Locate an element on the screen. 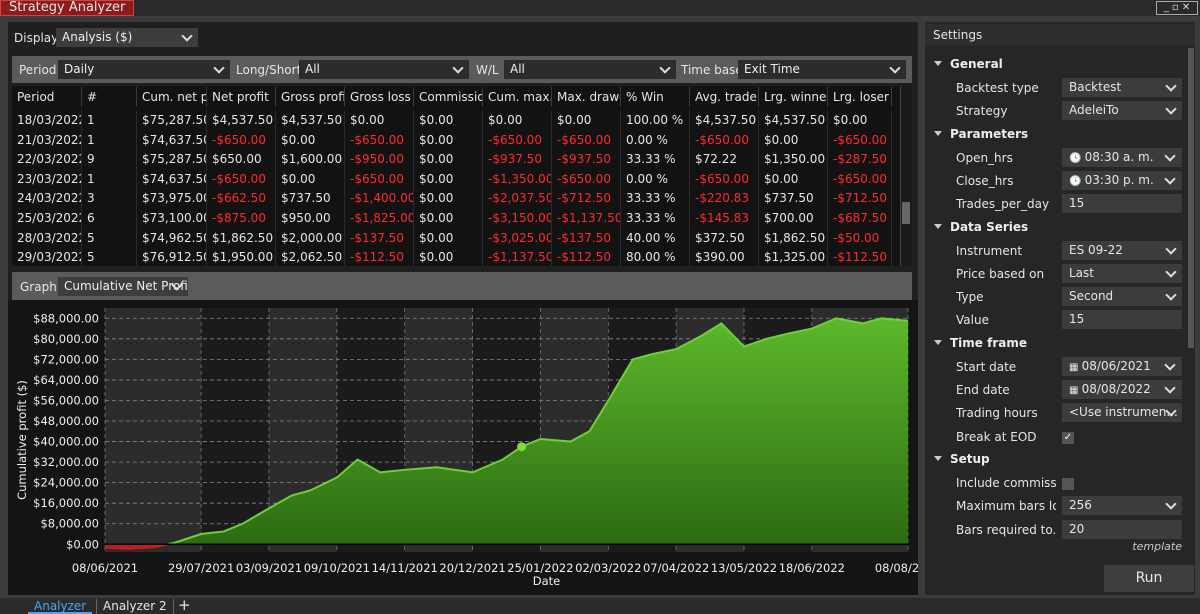 This screenshot has height=614, width=1200. table-scrollbar is located at coordinates (906, 176).